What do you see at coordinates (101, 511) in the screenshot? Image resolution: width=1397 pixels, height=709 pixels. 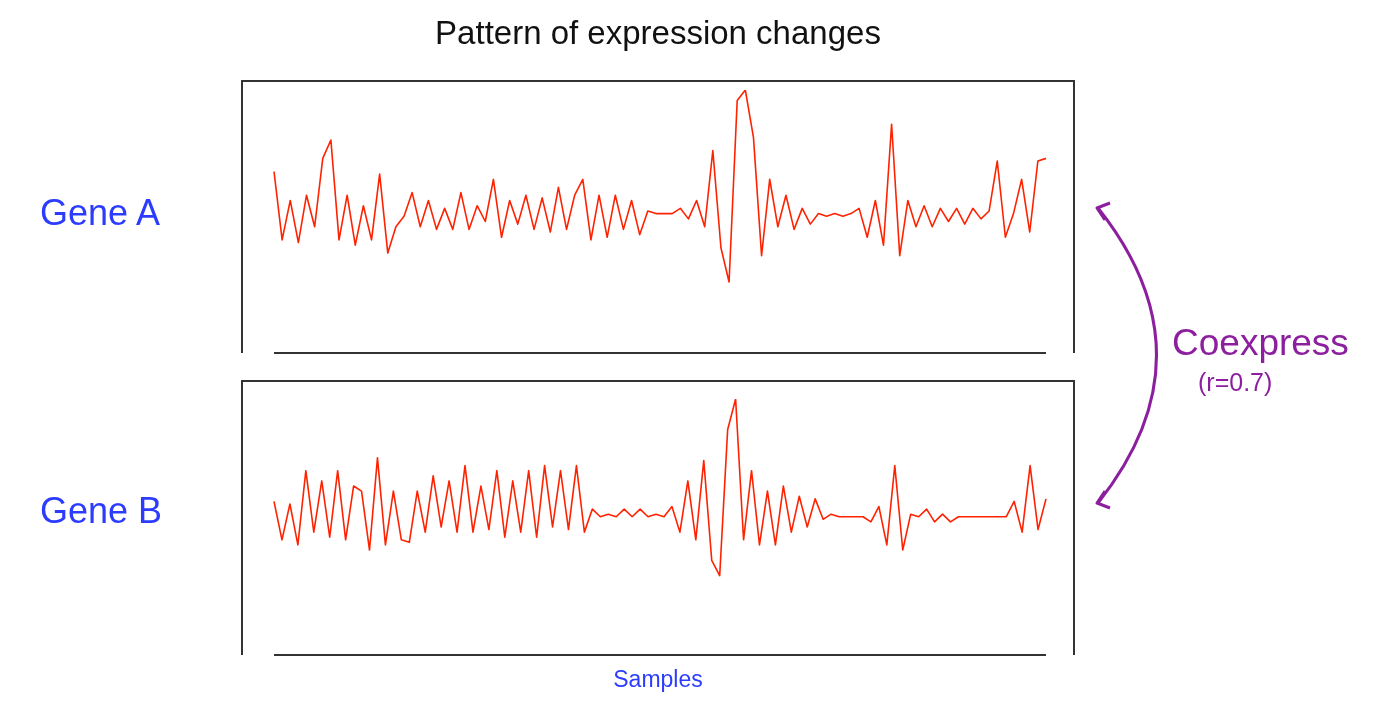 I see `y-axis-title: Gene B` at bounding box center [101, 511].